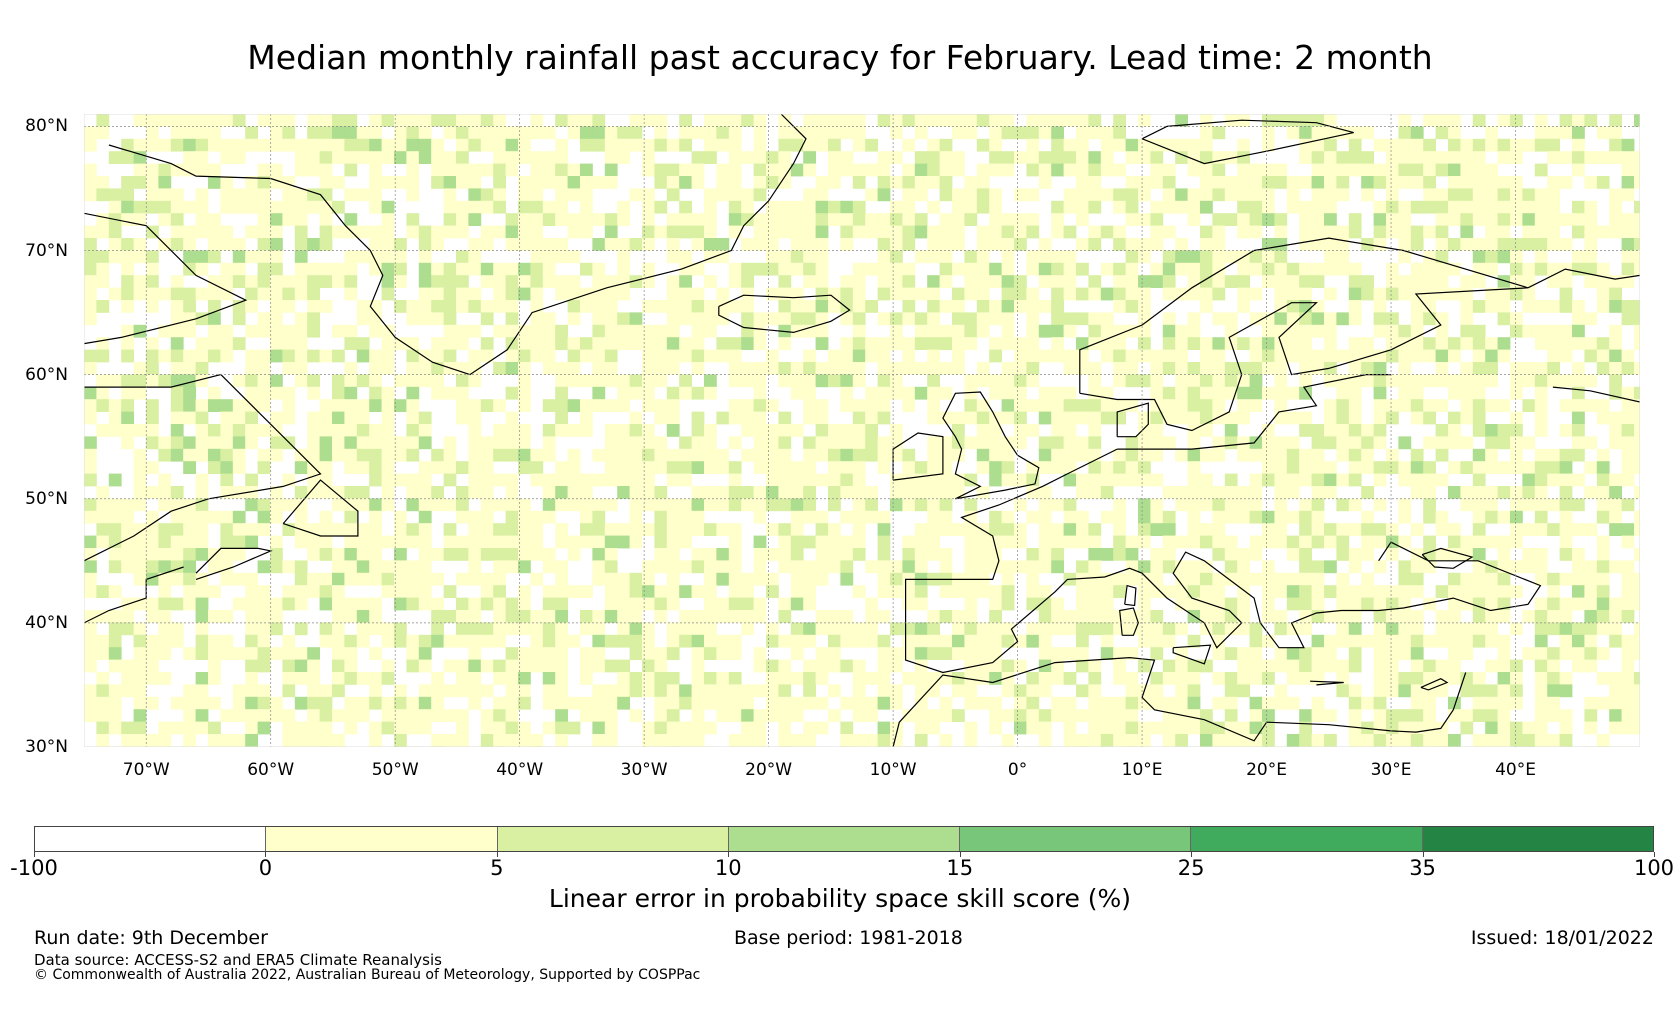 The image size is (1680, 1020). I want to click on colorbar-tick-label: 5, so click(497, 868).